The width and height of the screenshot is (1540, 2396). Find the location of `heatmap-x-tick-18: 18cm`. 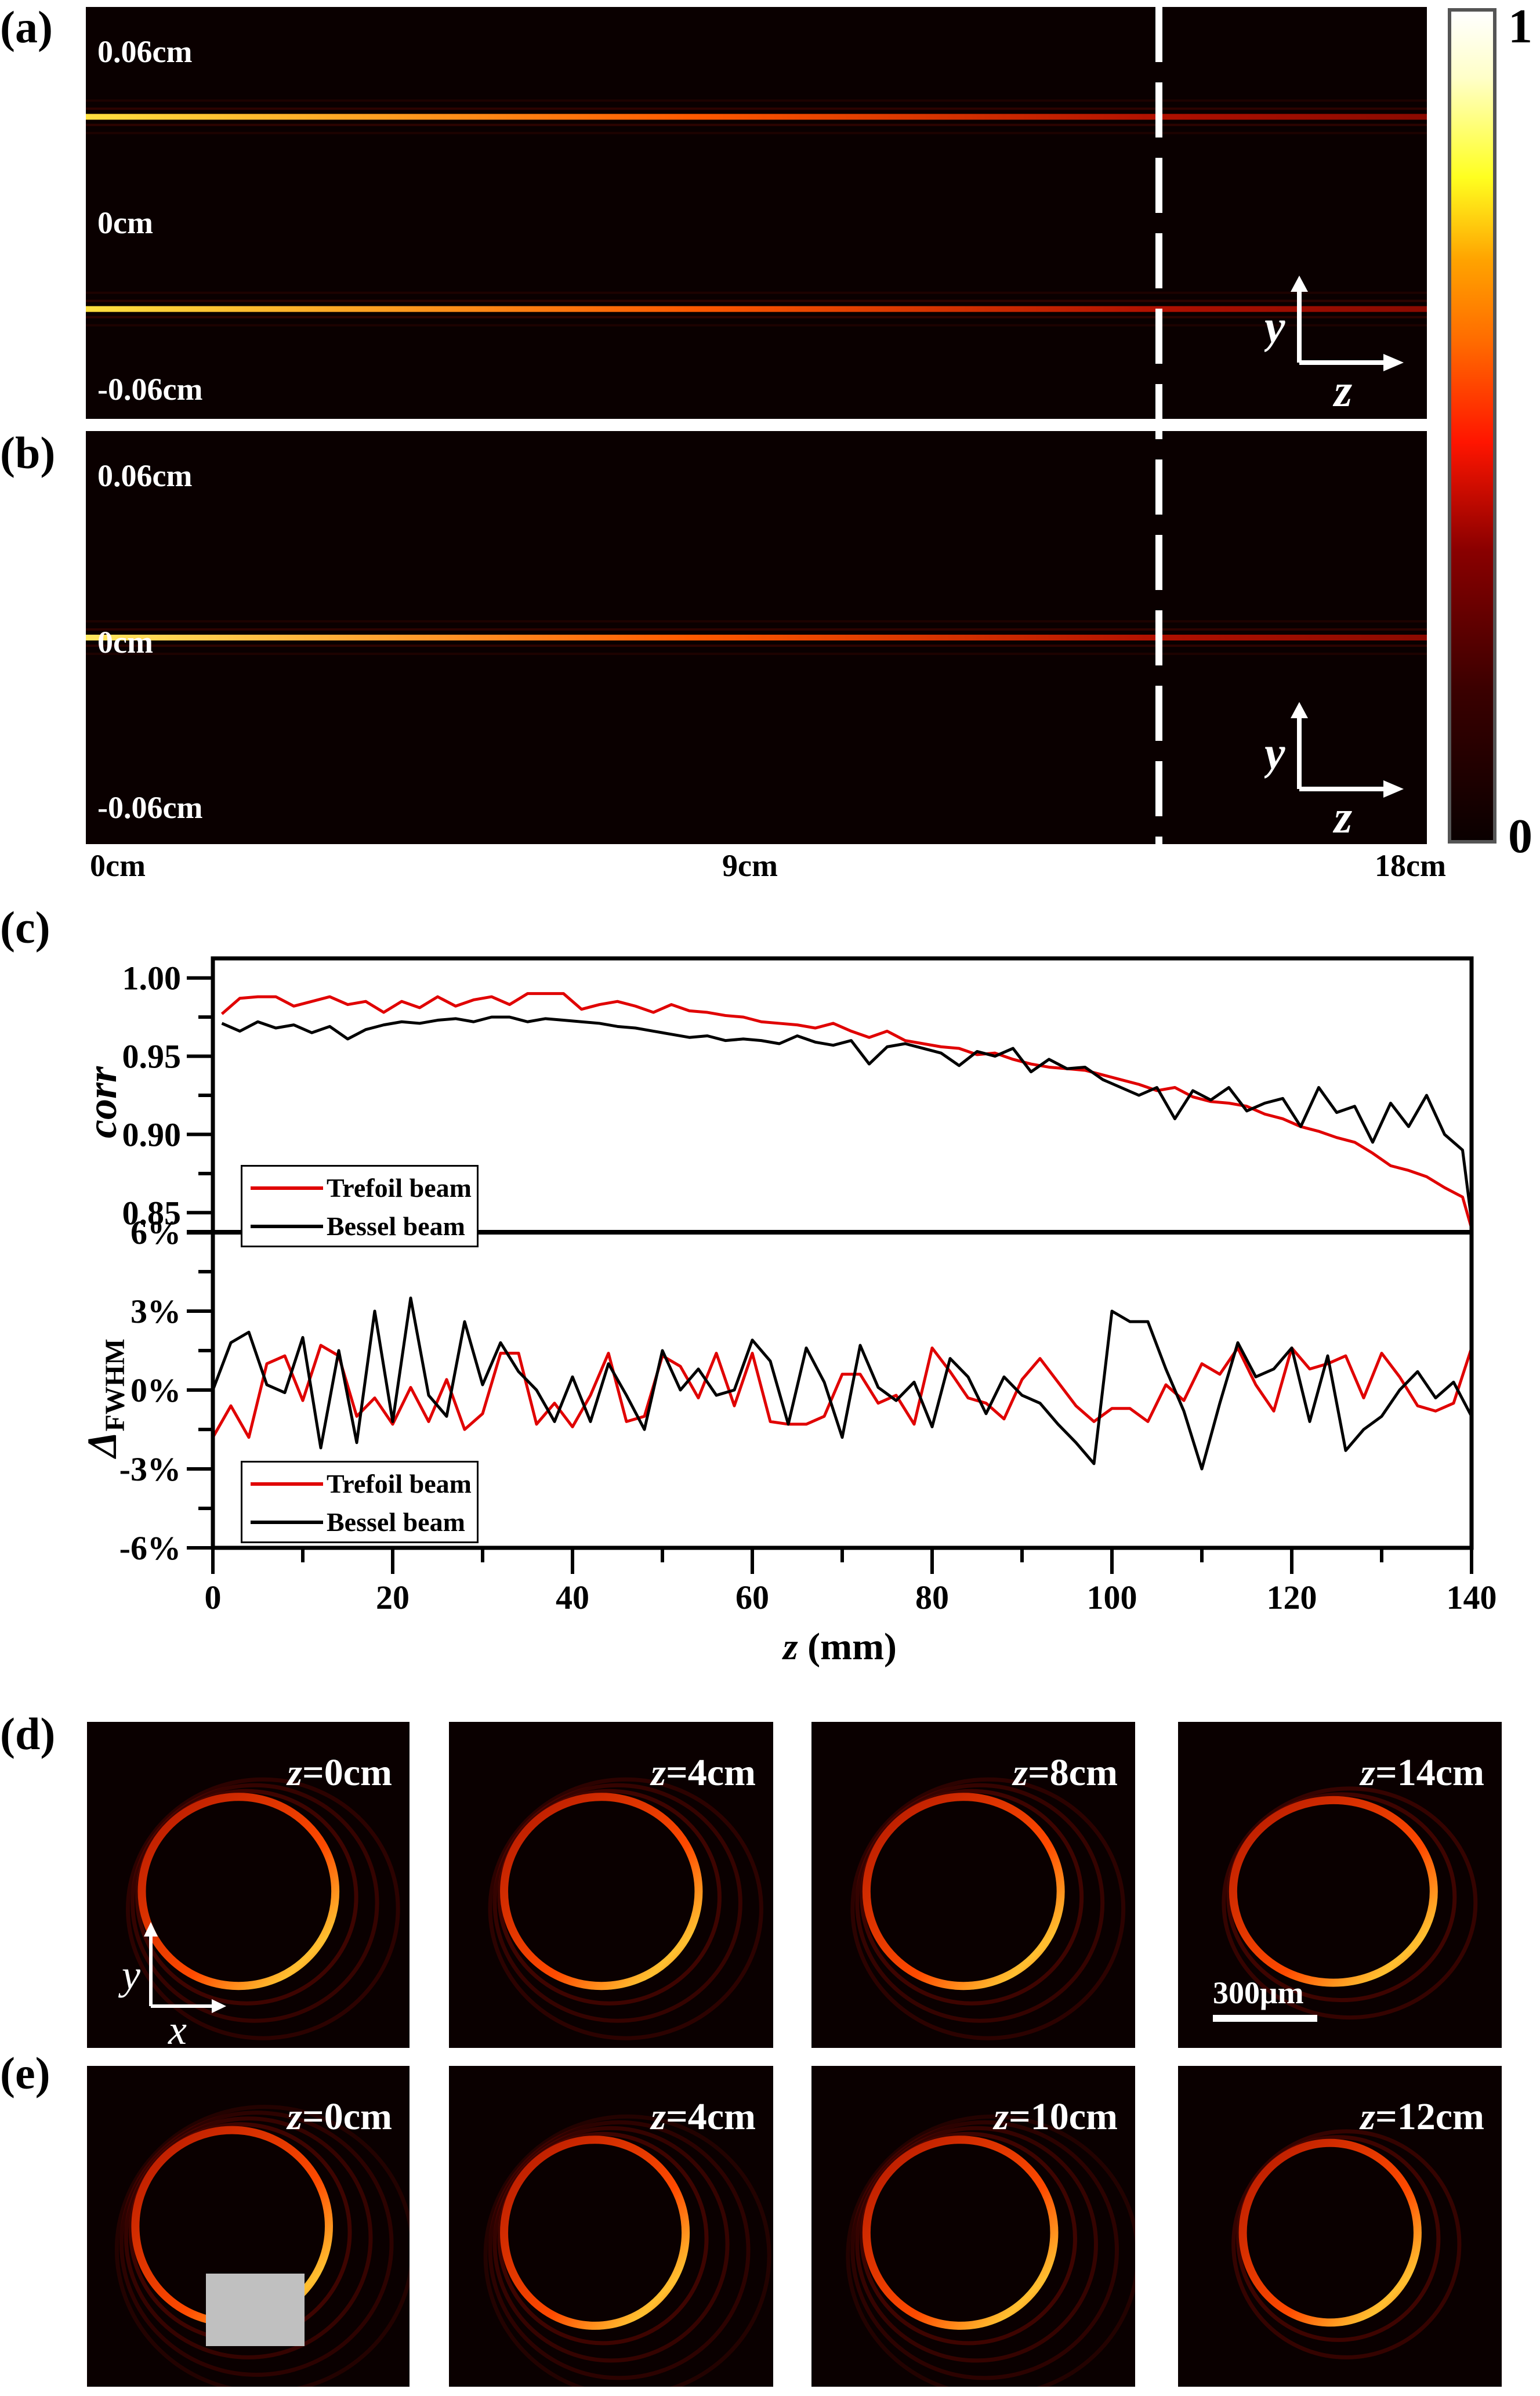

heatmap-x-tick-18: 18cm is located at coordinates (1410, 865).